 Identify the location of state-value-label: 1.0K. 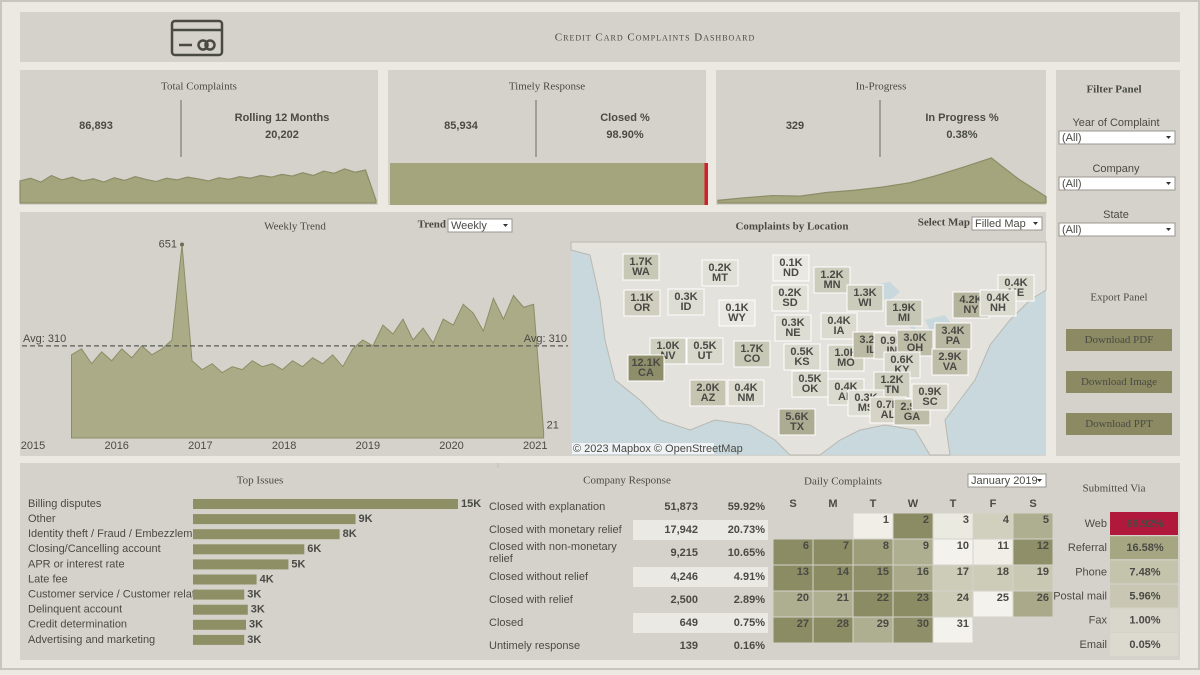
(845, 353).